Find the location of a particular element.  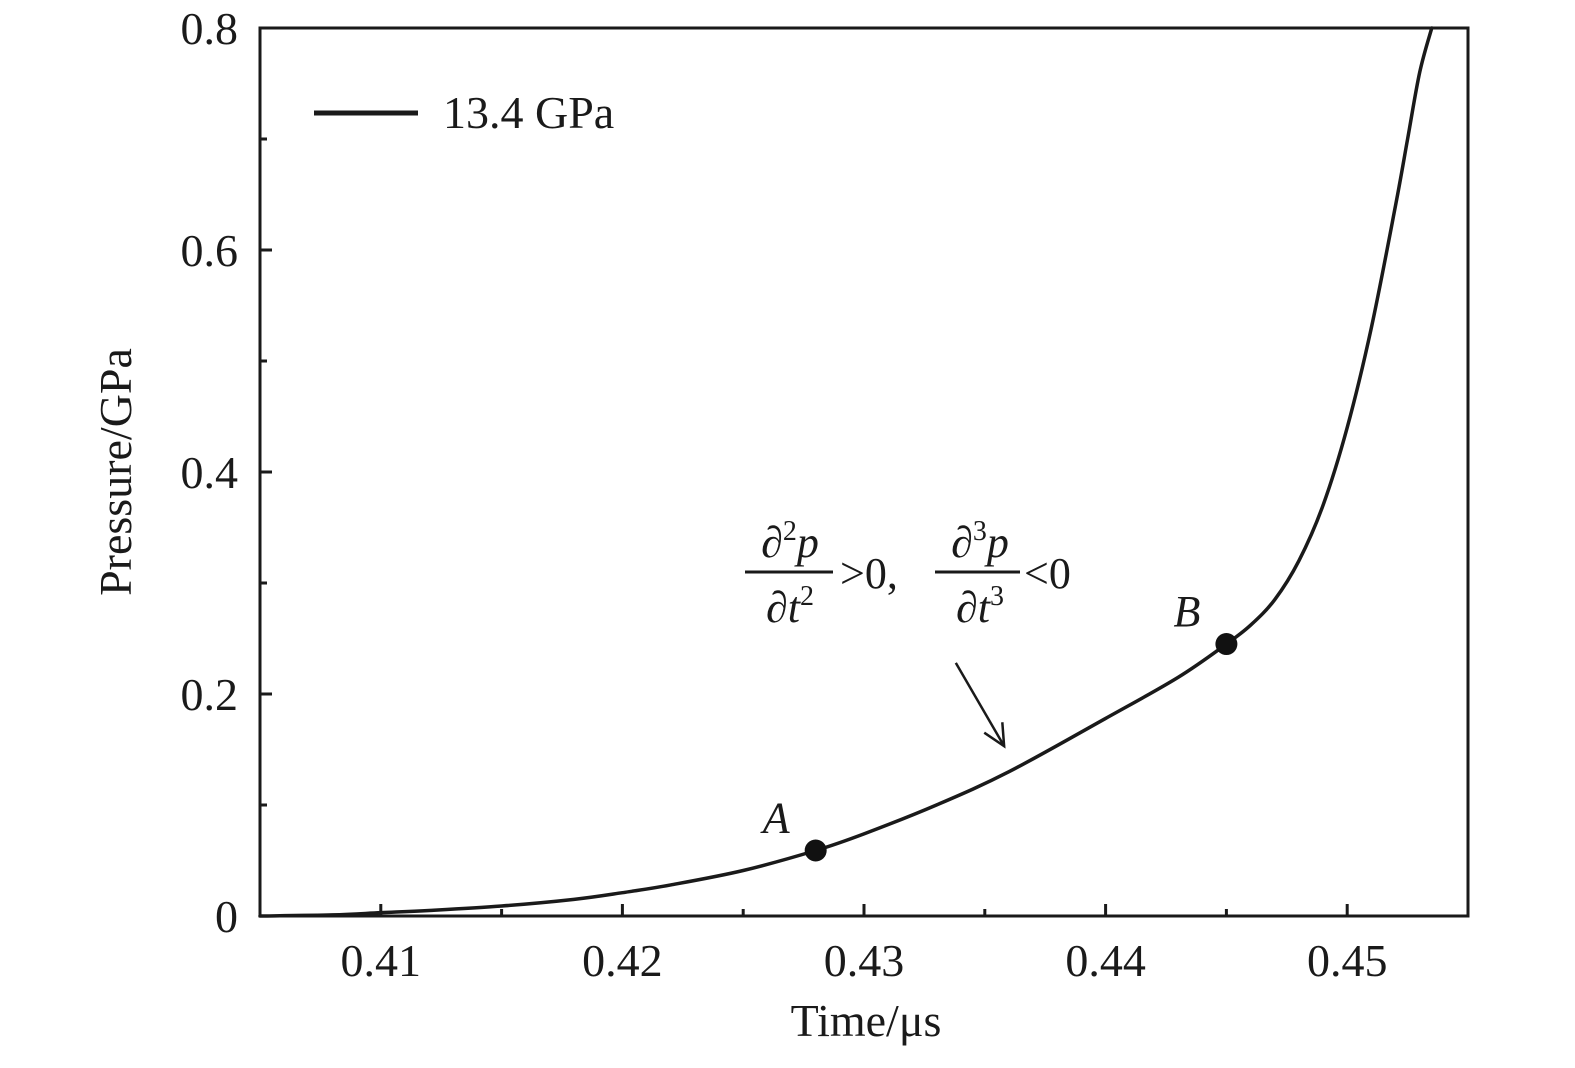

legend: 13.4 GPa is located at coordinates (464, 112).